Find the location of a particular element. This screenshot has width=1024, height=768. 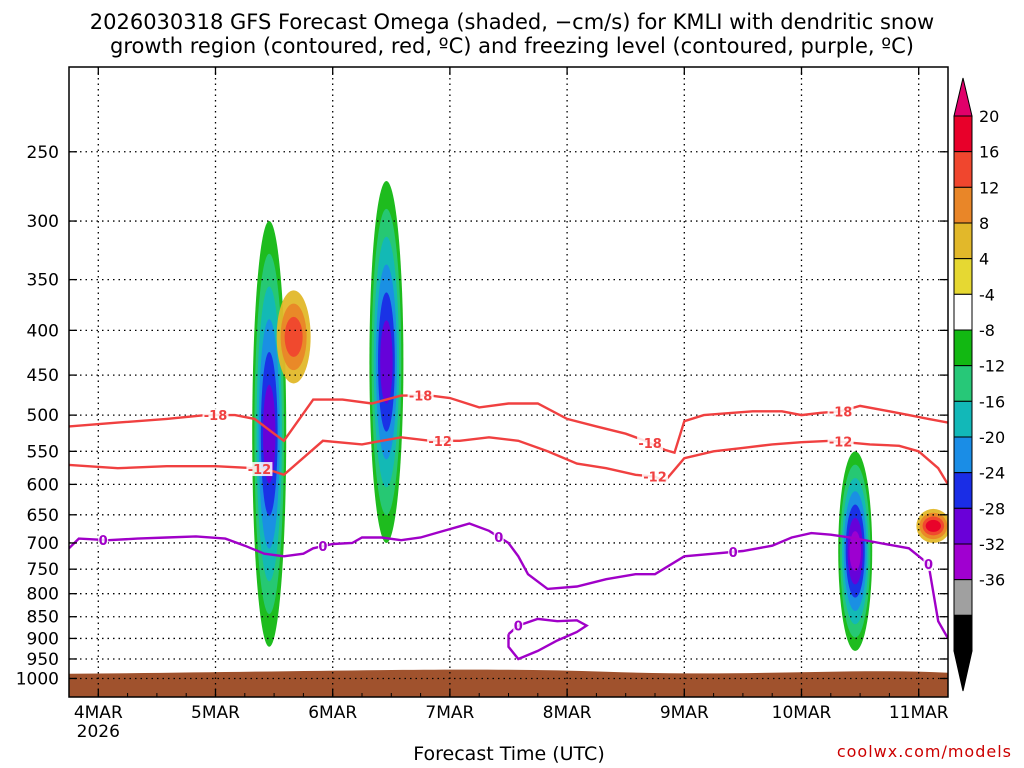

x-tick-label-10MAR: 10MAR is located at coordinates (802, 713).